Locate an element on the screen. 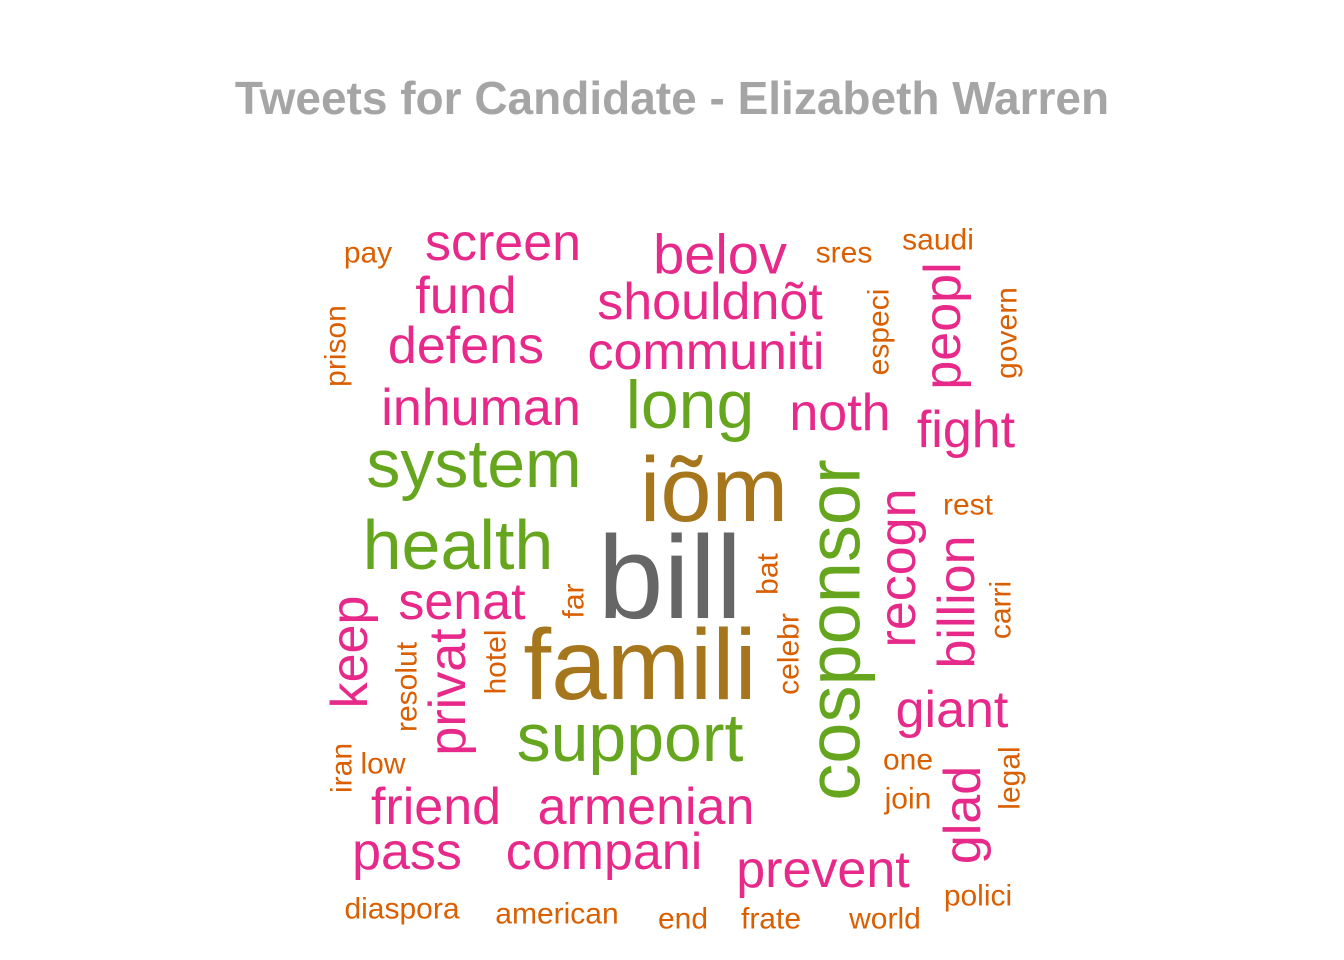  word-armenian: armenian is located at coordinates (646, 807).